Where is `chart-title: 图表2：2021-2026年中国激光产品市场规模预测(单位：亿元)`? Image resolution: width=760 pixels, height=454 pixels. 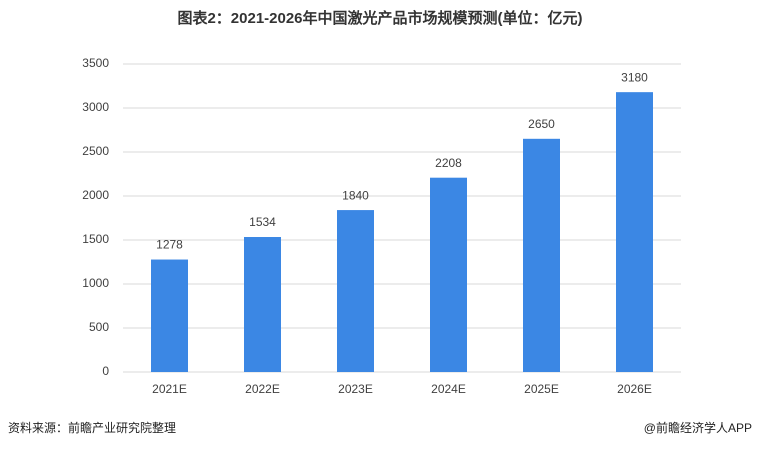 chart-title: 图表2：2021-2026年中国激光产品市场规模预测(单位：亿元) is located at coordinates (379, 18).